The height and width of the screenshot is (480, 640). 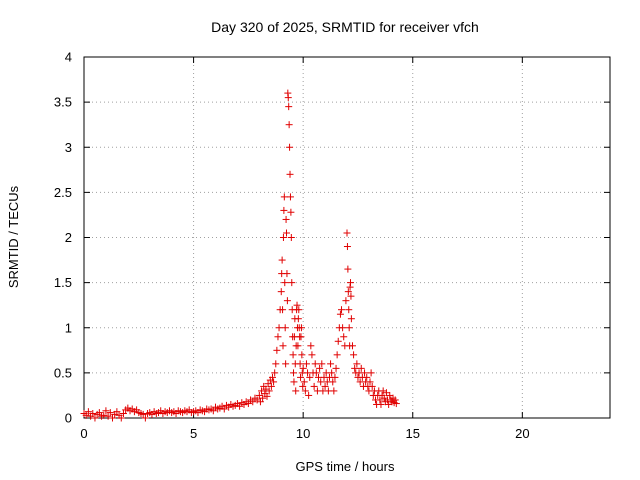 I want to click on y-axis-label: SRMTID / TECUs, so click(x=13, y=236).